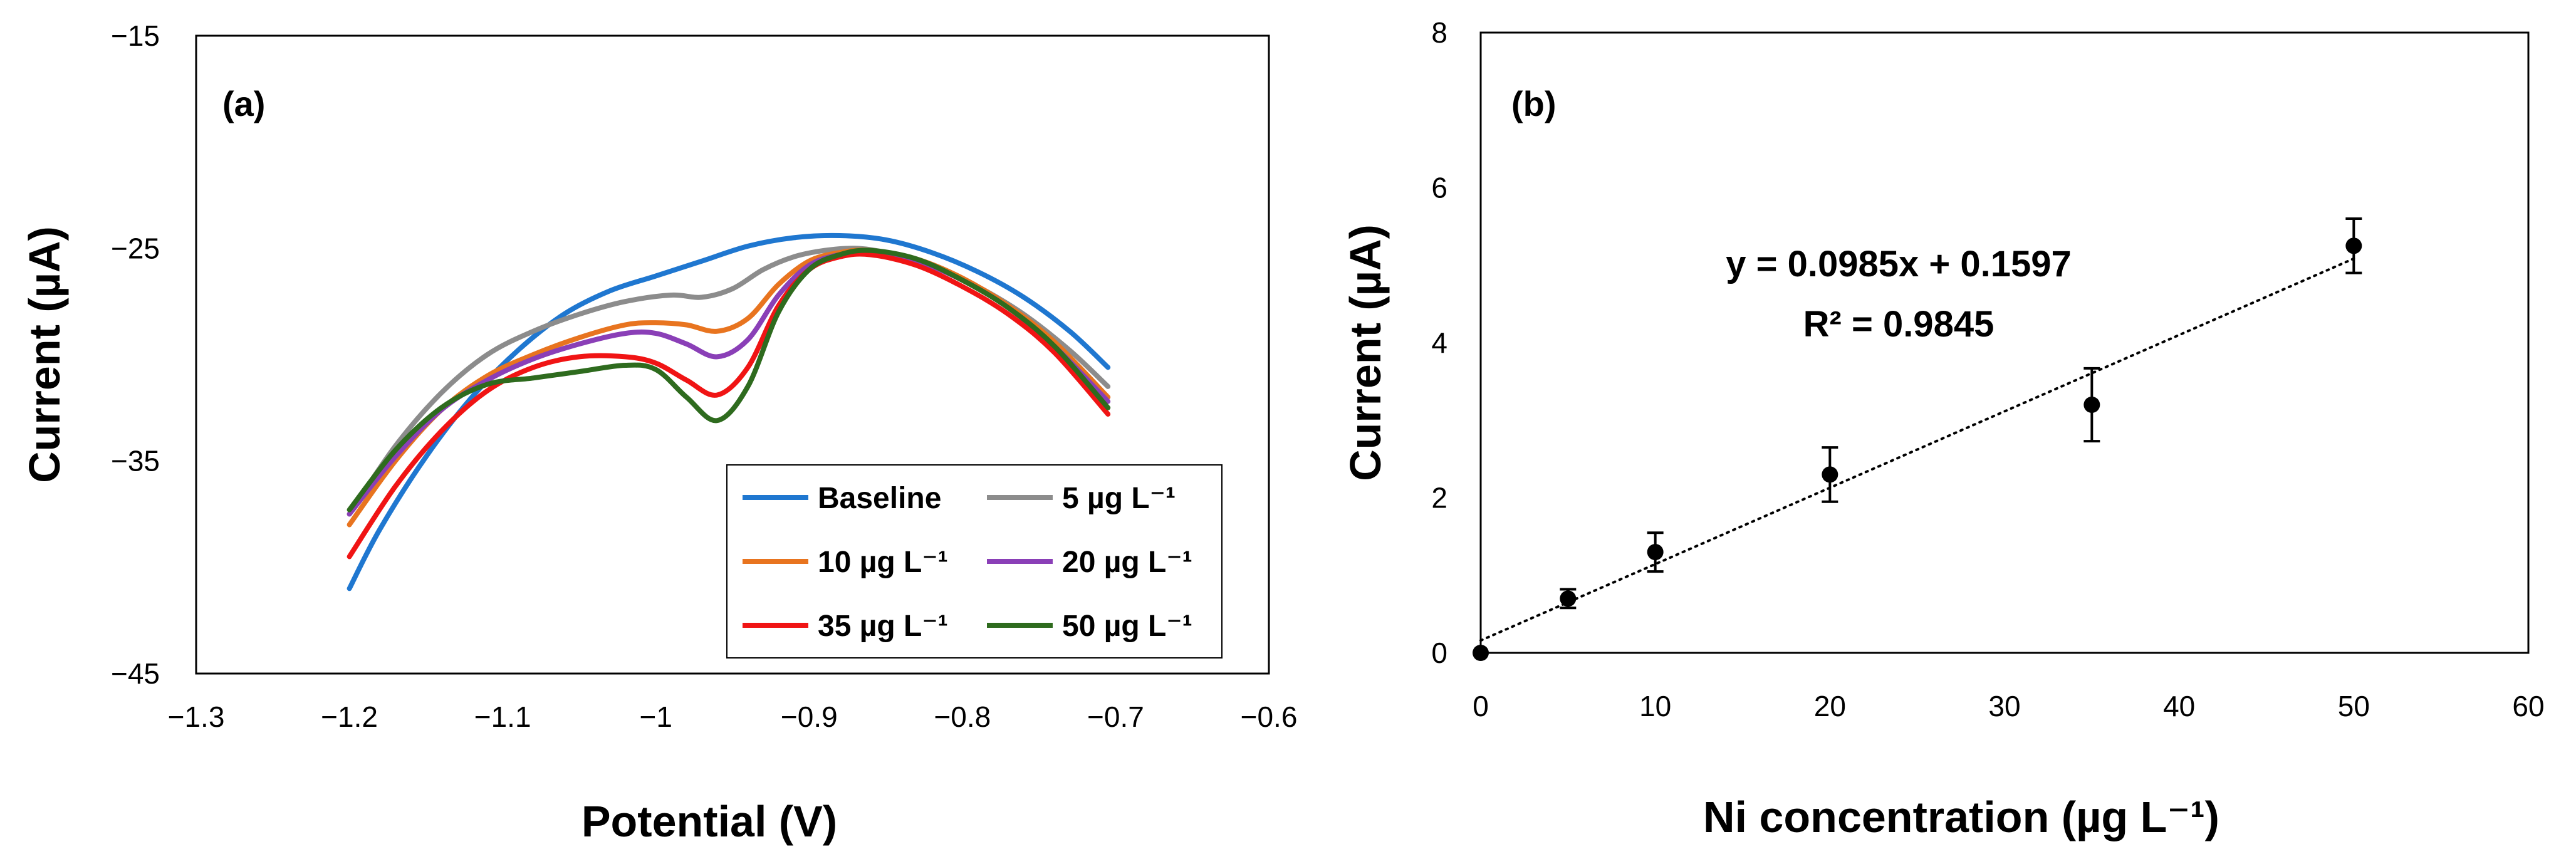  What do you see at coordinates (810, 717) in the screenshot?
I see `a-x-tick-label: −0.9` at bounding box center [810, 717].